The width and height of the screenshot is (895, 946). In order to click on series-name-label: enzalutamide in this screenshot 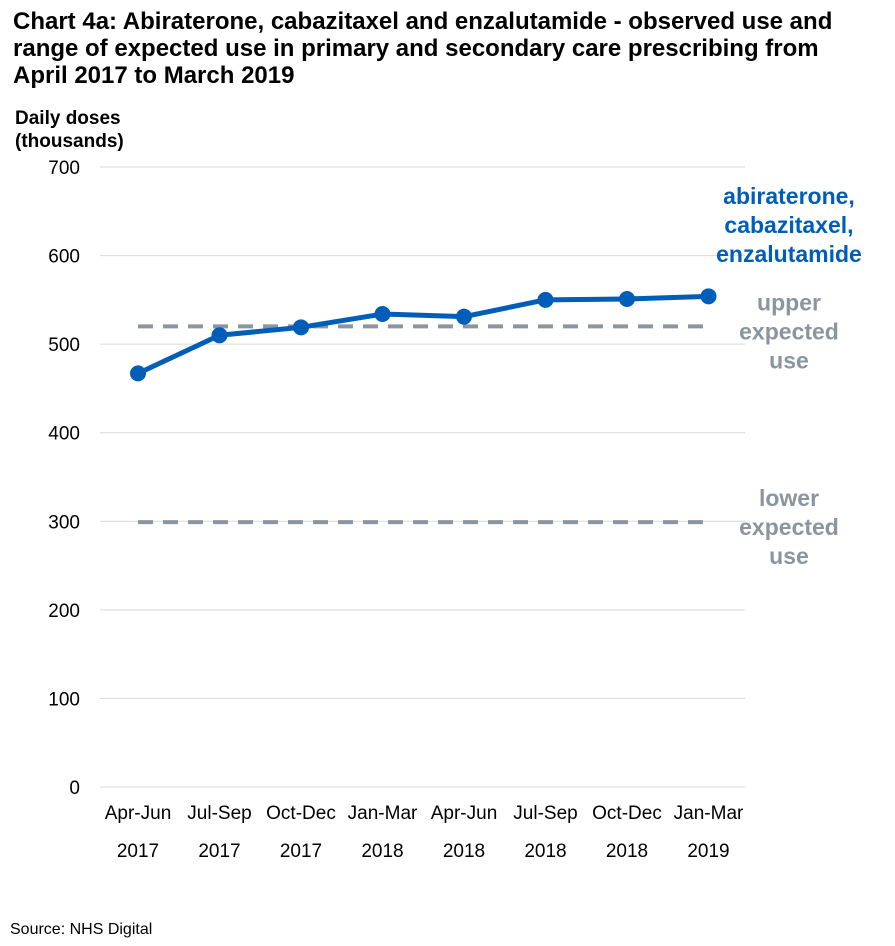, I will do `click(789, 254)`.